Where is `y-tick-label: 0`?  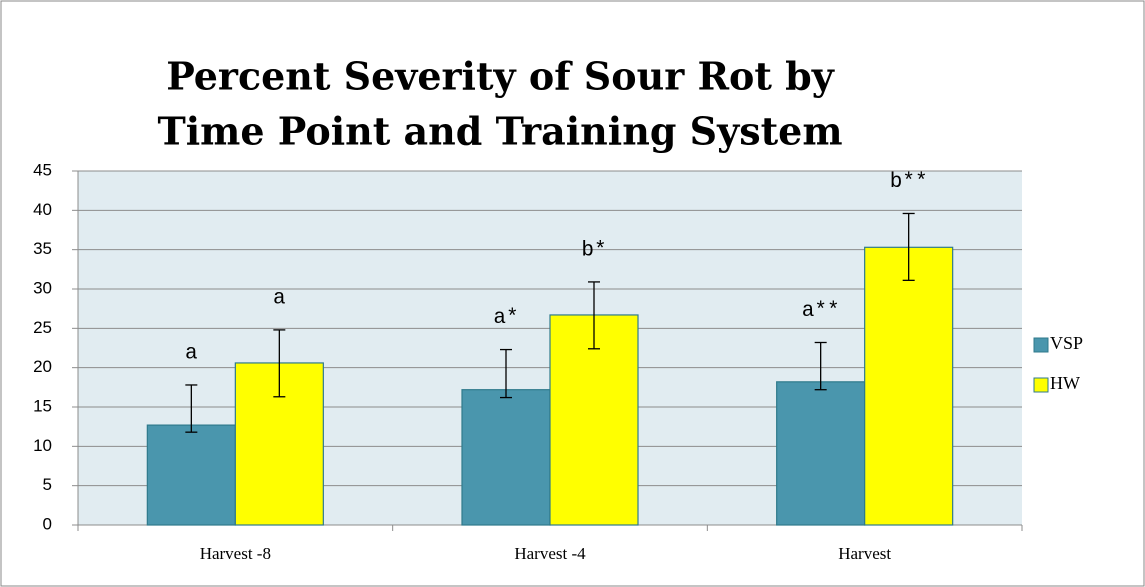
y-tick-label: 0 is located at coordinates (47, 523).